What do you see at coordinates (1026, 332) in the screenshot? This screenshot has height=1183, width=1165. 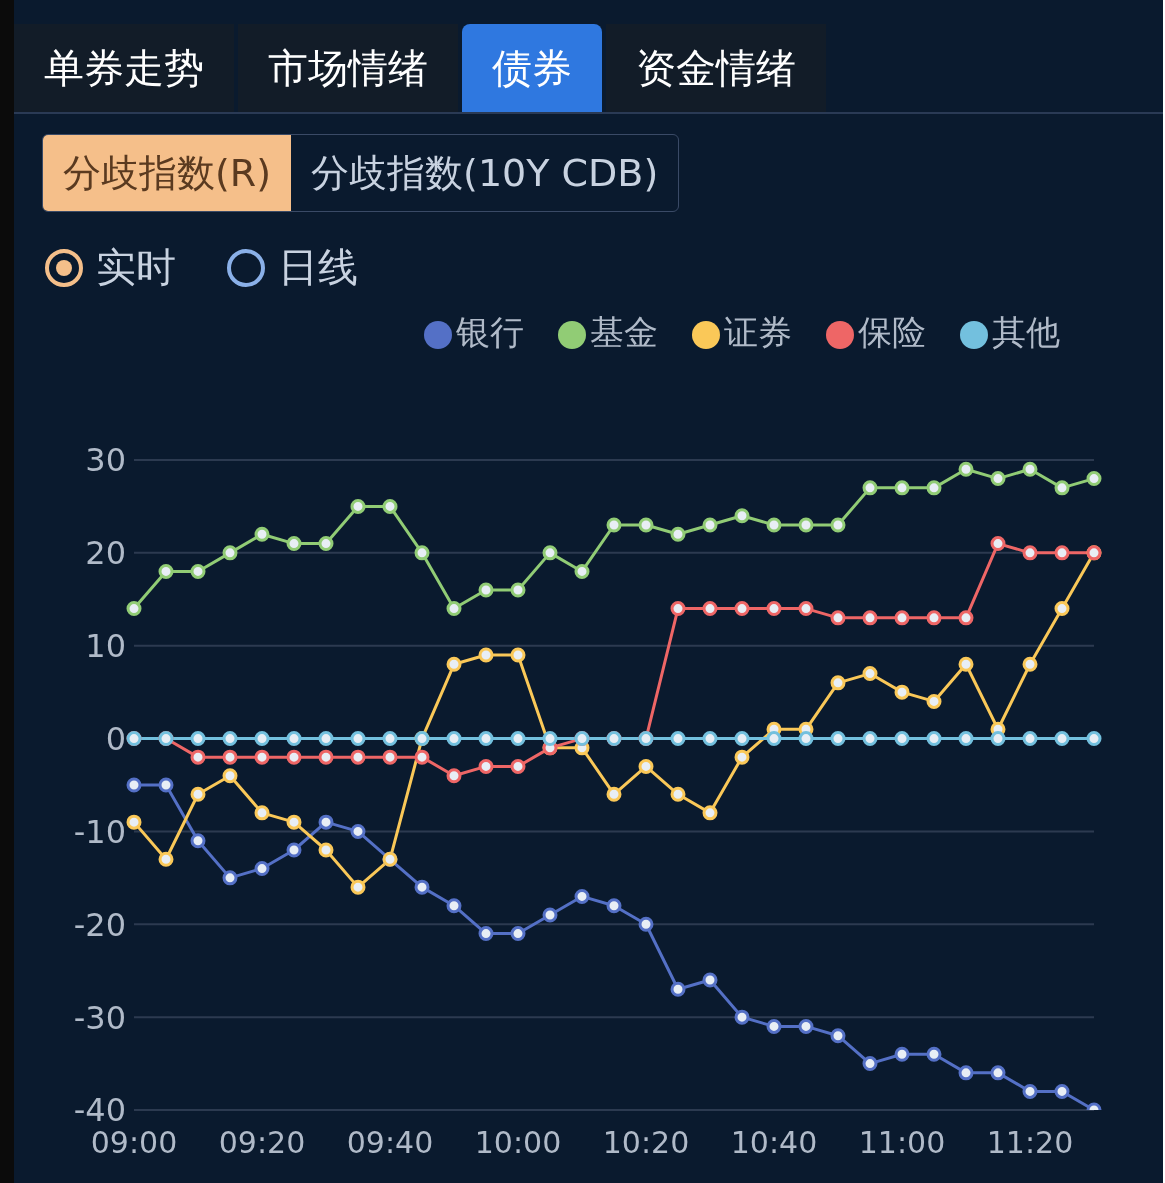 I see `legend-label: 其他` at bounding box center [1026, 332].